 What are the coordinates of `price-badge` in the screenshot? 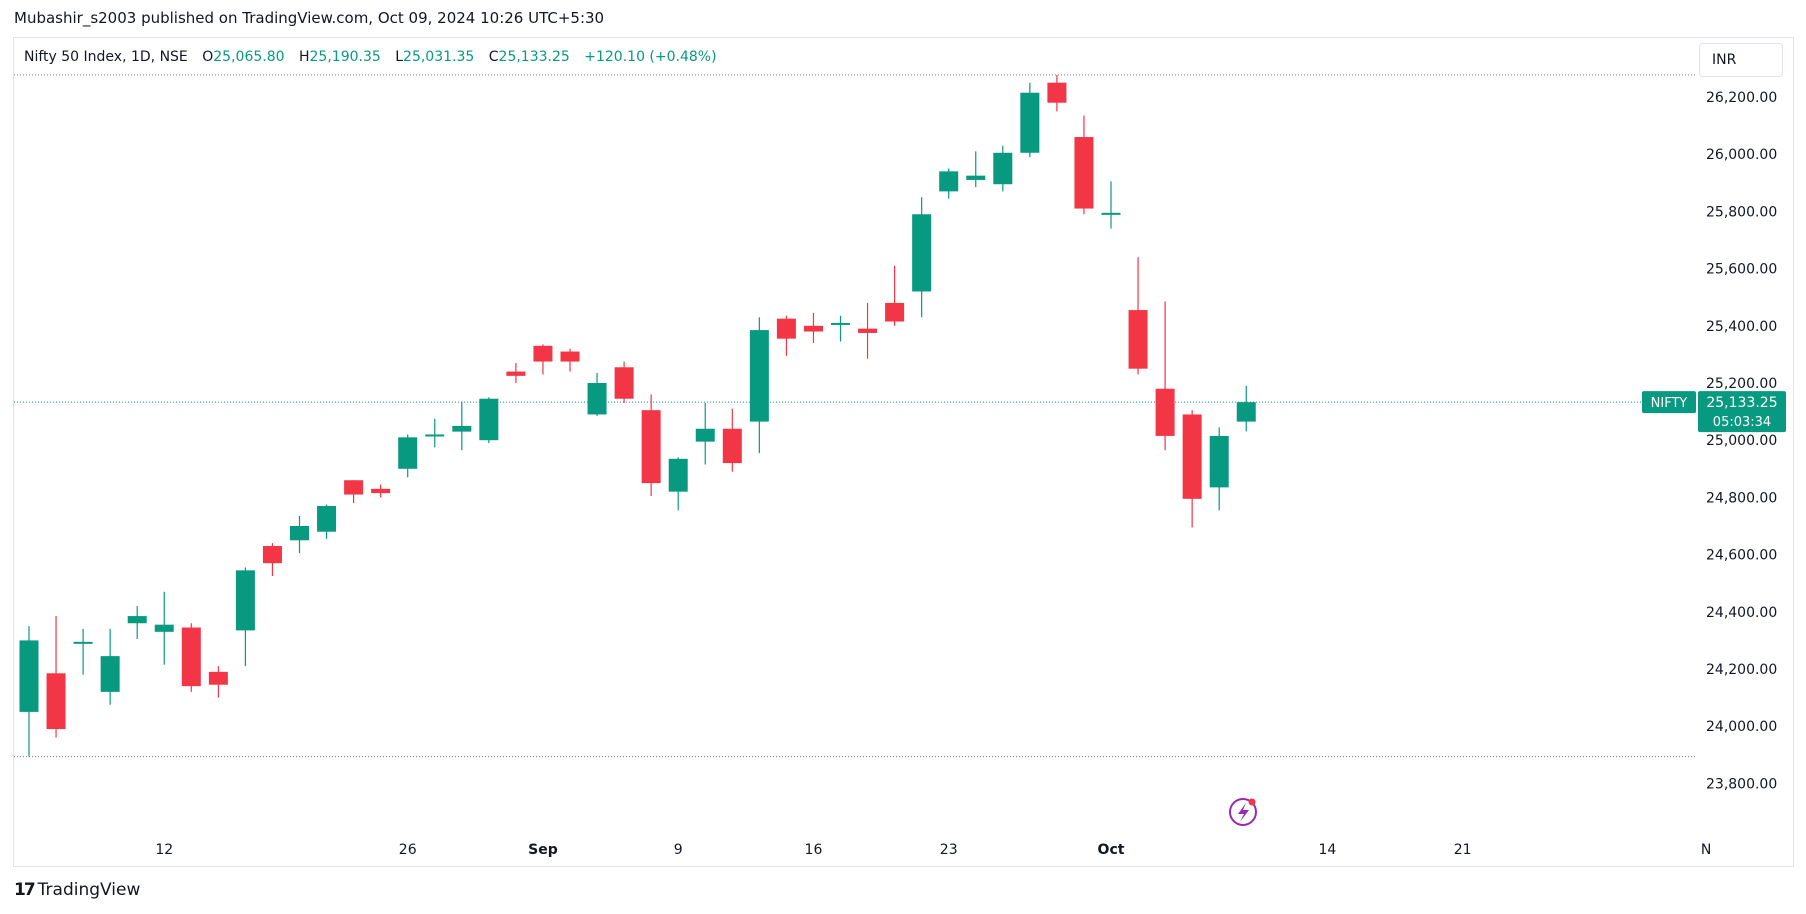 It's located at (1742, 412).